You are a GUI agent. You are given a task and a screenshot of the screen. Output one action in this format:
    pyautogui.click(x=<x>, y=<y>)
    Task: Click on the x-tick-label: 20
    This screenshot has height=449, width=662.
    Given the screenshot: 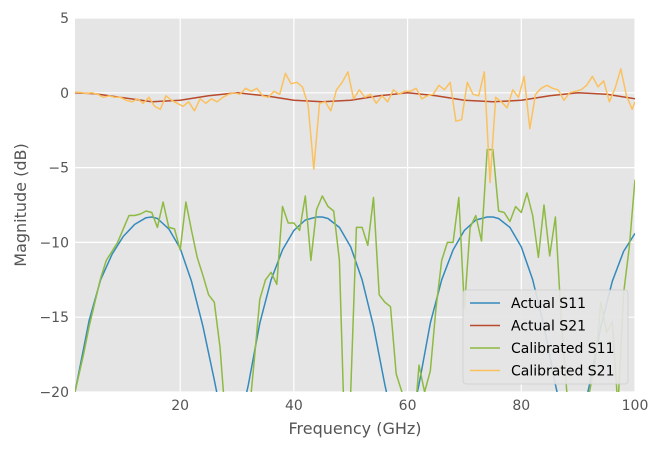 What is the action you would take?
    pyautogui.click(x=180, y=406)
    